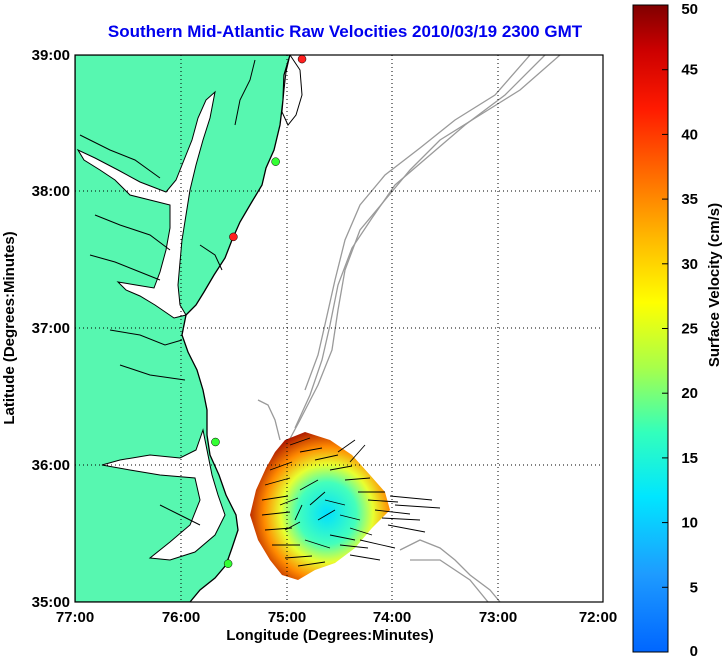 This screenshot has height=659, width=724. Describe the element at coordinates (694, 587) in the screenshot. I see `colorbar-tick-label: 5` at that location.